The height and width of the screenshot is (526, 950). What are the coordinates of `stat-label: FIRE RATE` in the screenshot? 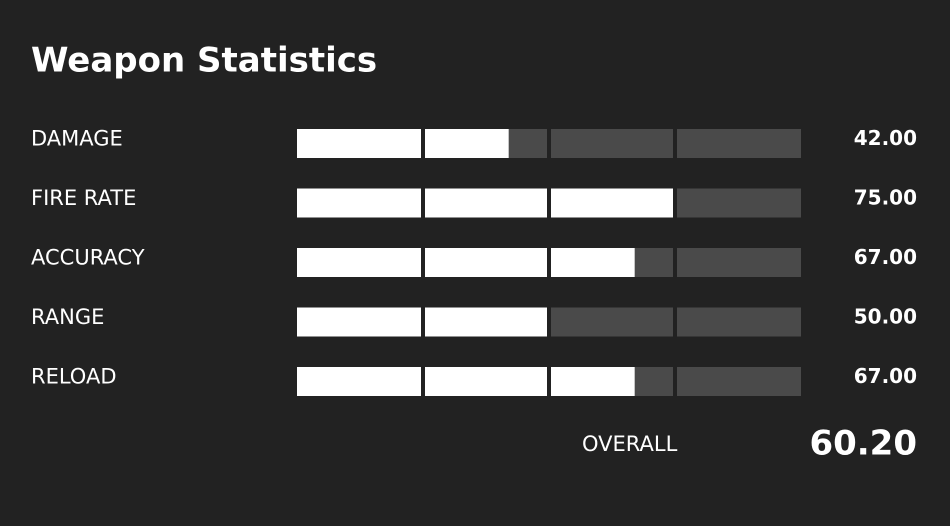 It's located at (83, 198).